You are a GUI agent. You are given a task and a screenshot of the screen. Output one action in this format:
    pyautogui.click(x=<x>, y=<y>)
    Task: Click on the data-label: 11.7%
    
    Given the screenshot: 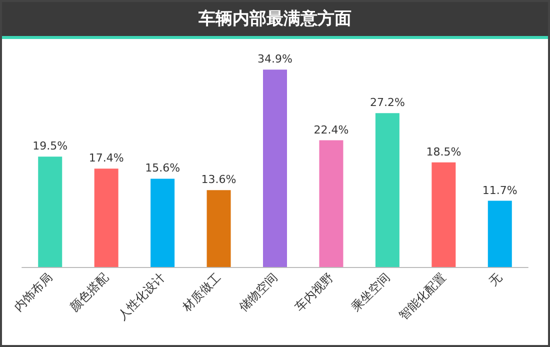 What is the action you would take?
    pyautogui.click(x=500, y=190)
    